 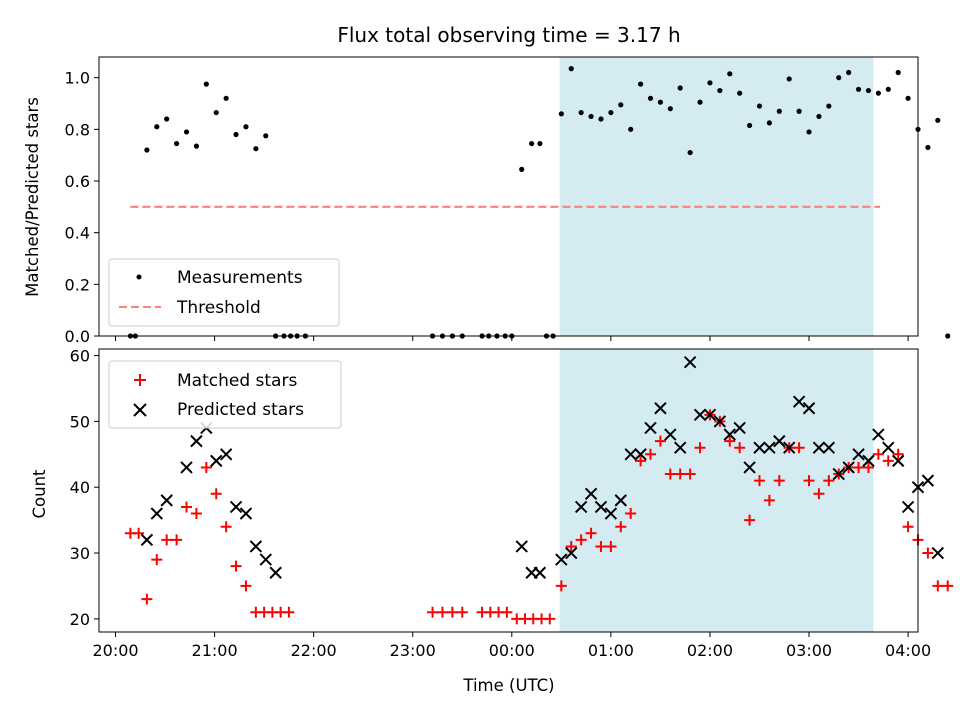 What do you see at coordinates (215, 650) in the screenshot?
I see `x-tick-label: 21:00` at bounding box center [215, 650].